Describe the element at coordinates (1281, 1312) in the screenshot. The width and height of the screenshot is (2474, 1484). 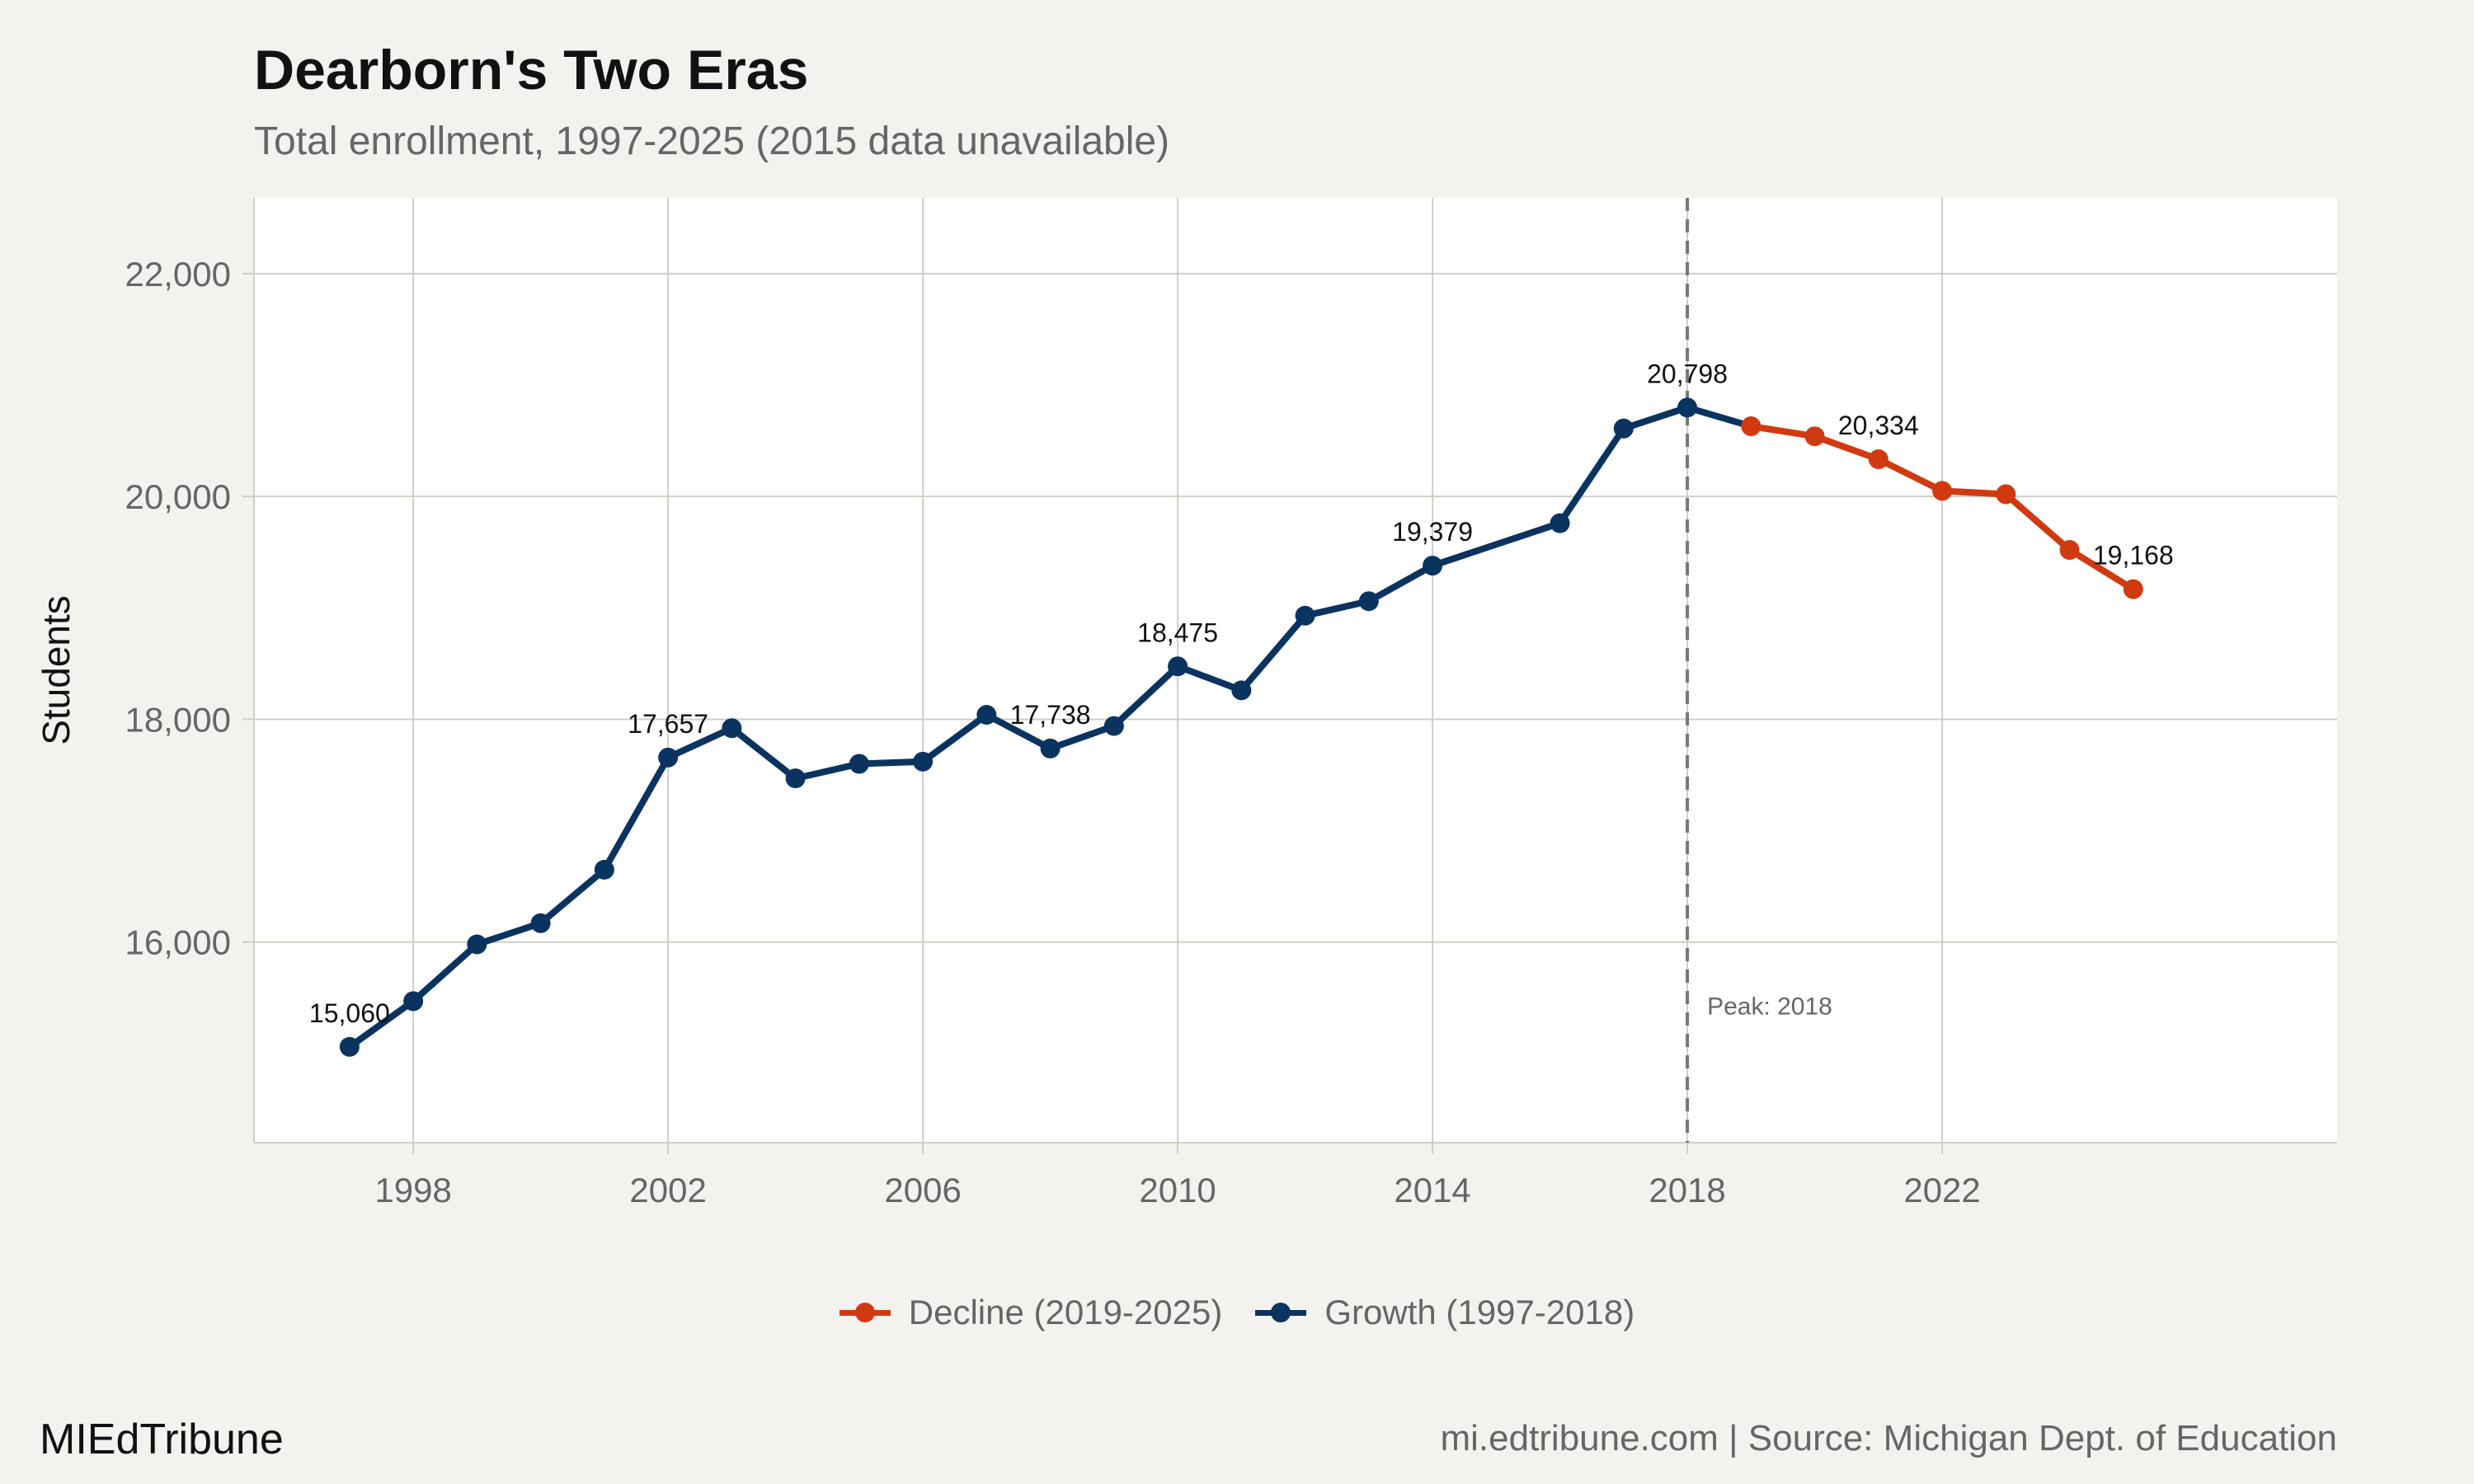
I see `legend-key-growth` at that location.